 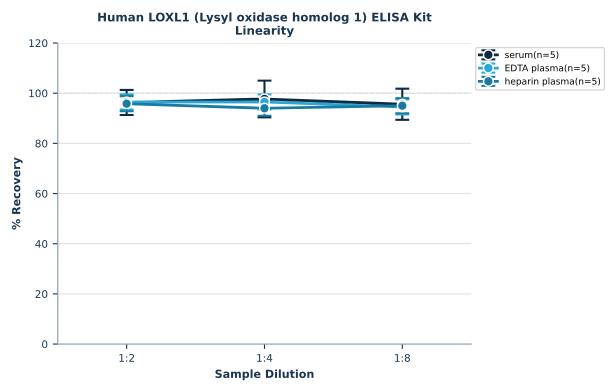 I want to click on y-axis-title: % Recovery, so click(x=17, y=193).